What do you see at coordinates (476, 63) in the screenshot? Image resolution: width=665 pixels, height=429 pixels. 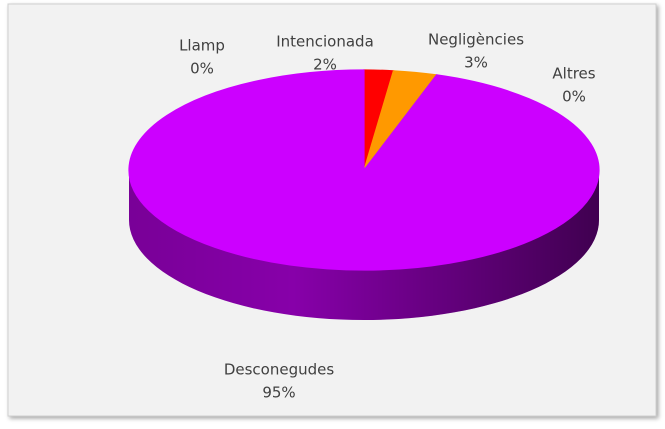 I see `slice-value-label: 3%` at bounding box center [476, 63].